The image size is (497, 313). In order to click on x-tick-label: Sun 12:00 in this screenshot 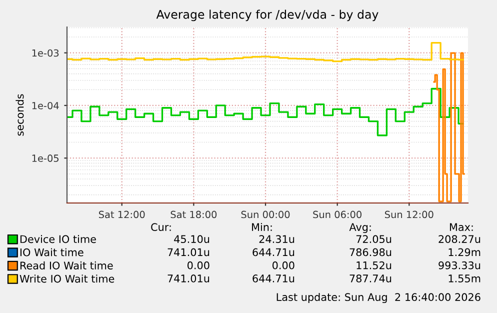, I will do `click(409, 214)`.